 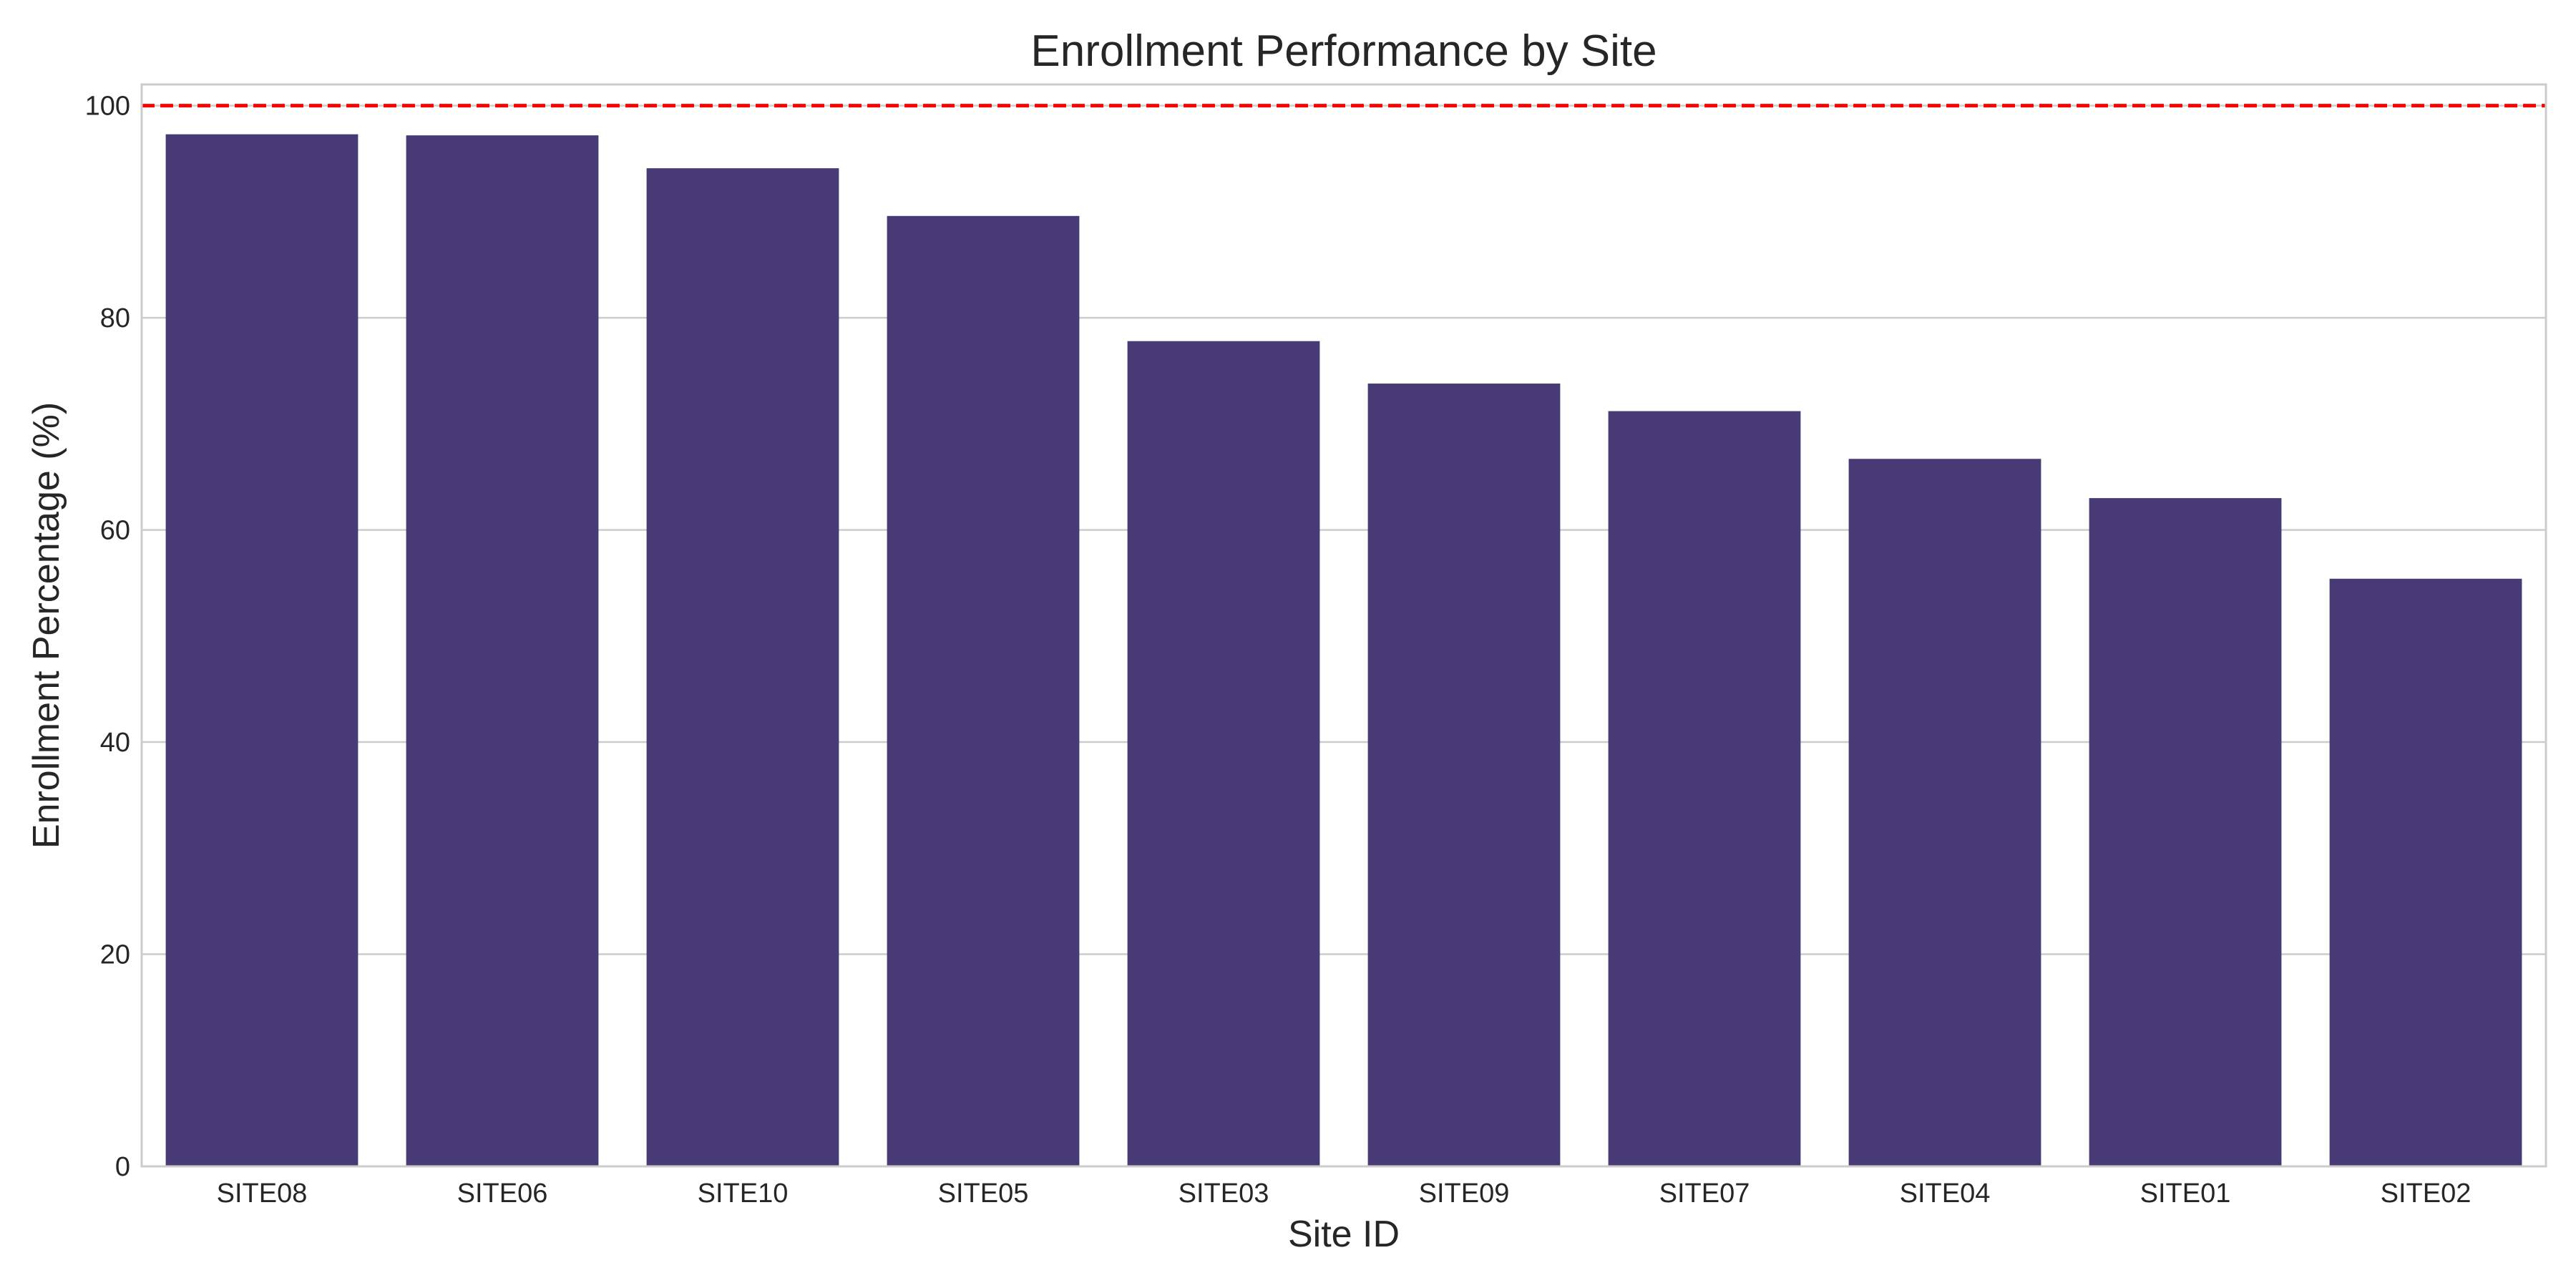 I want to click on x-tick-label: SITE03, so click(x=1224, y=1194).